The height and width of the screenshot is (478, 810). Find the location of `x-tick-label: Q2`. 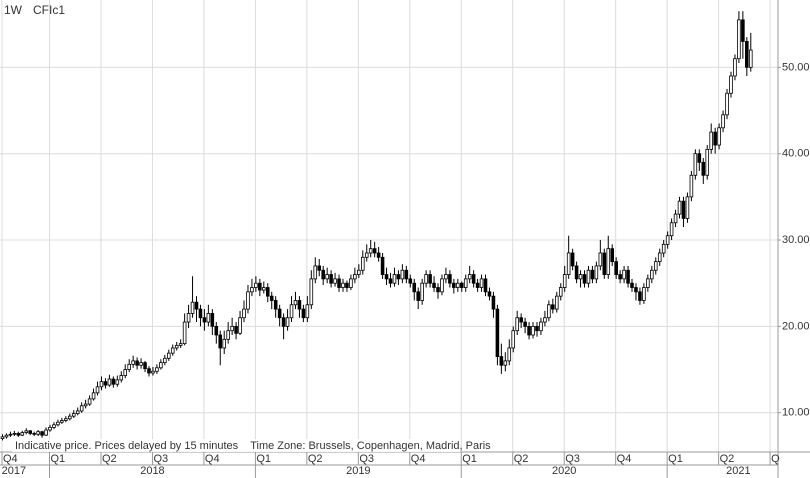

x-tick-label: Q2 is located at coordinates (109, 459).